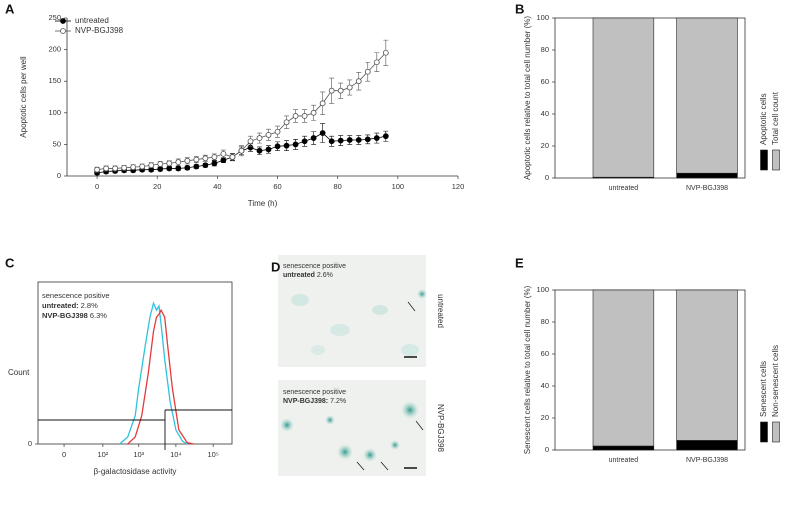 This screenshot has width=795, height=514. What do you see at coordinates (398, 186) in the screenshot?
I see `x-tick-label: 100` at bounding box center [398, 186].